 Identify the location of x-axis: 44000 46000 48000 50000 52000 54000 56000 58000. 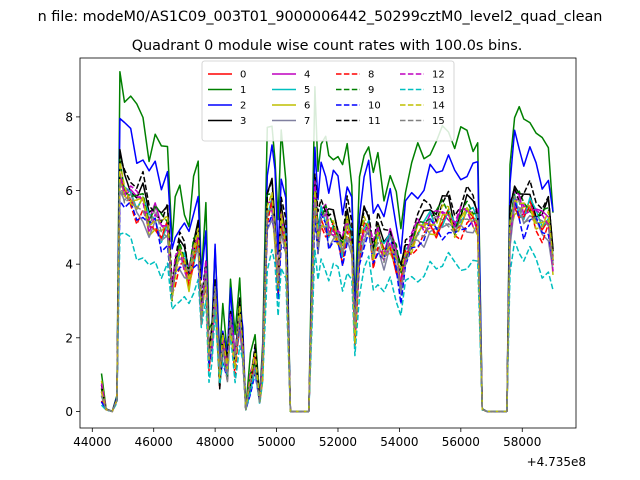
(307, 438).